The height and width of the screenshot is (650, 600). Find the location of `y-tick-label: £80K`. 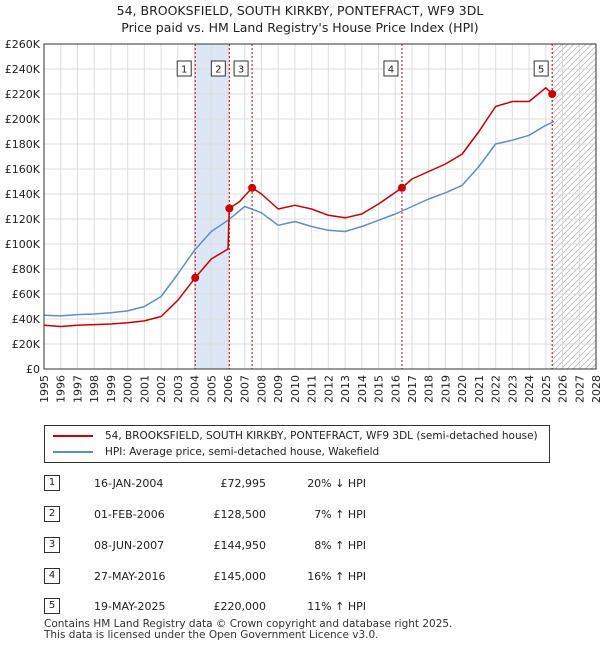

y-tick-label: £80K is located at coordinates (26, 269).